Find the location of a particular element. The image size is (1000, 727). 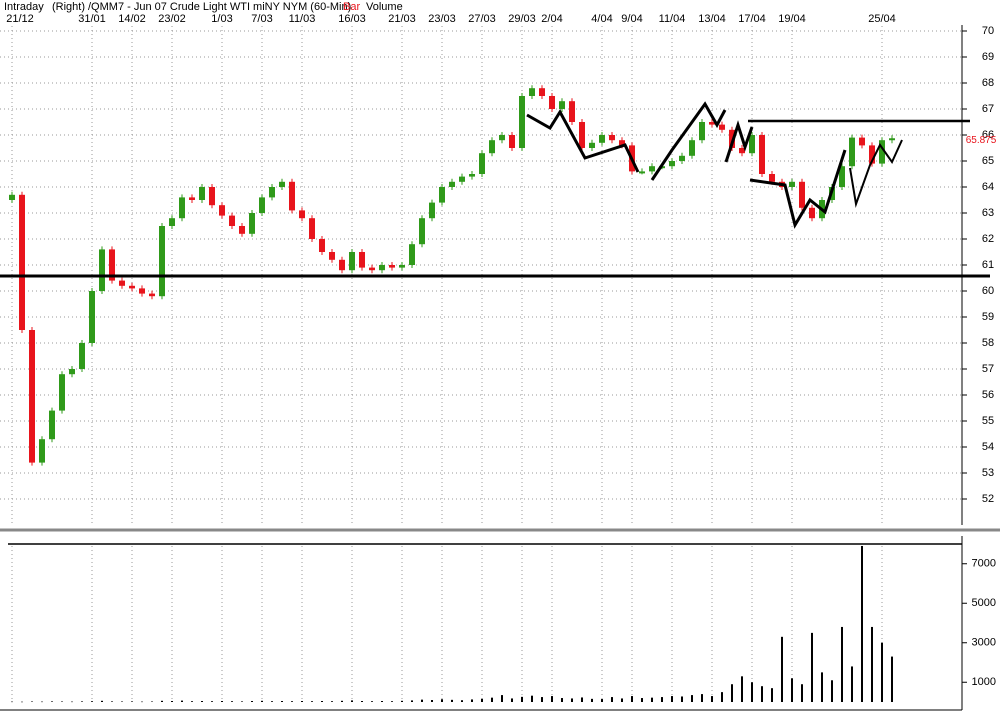

y-tick-label: 57 is located at coordinates (988, 369).